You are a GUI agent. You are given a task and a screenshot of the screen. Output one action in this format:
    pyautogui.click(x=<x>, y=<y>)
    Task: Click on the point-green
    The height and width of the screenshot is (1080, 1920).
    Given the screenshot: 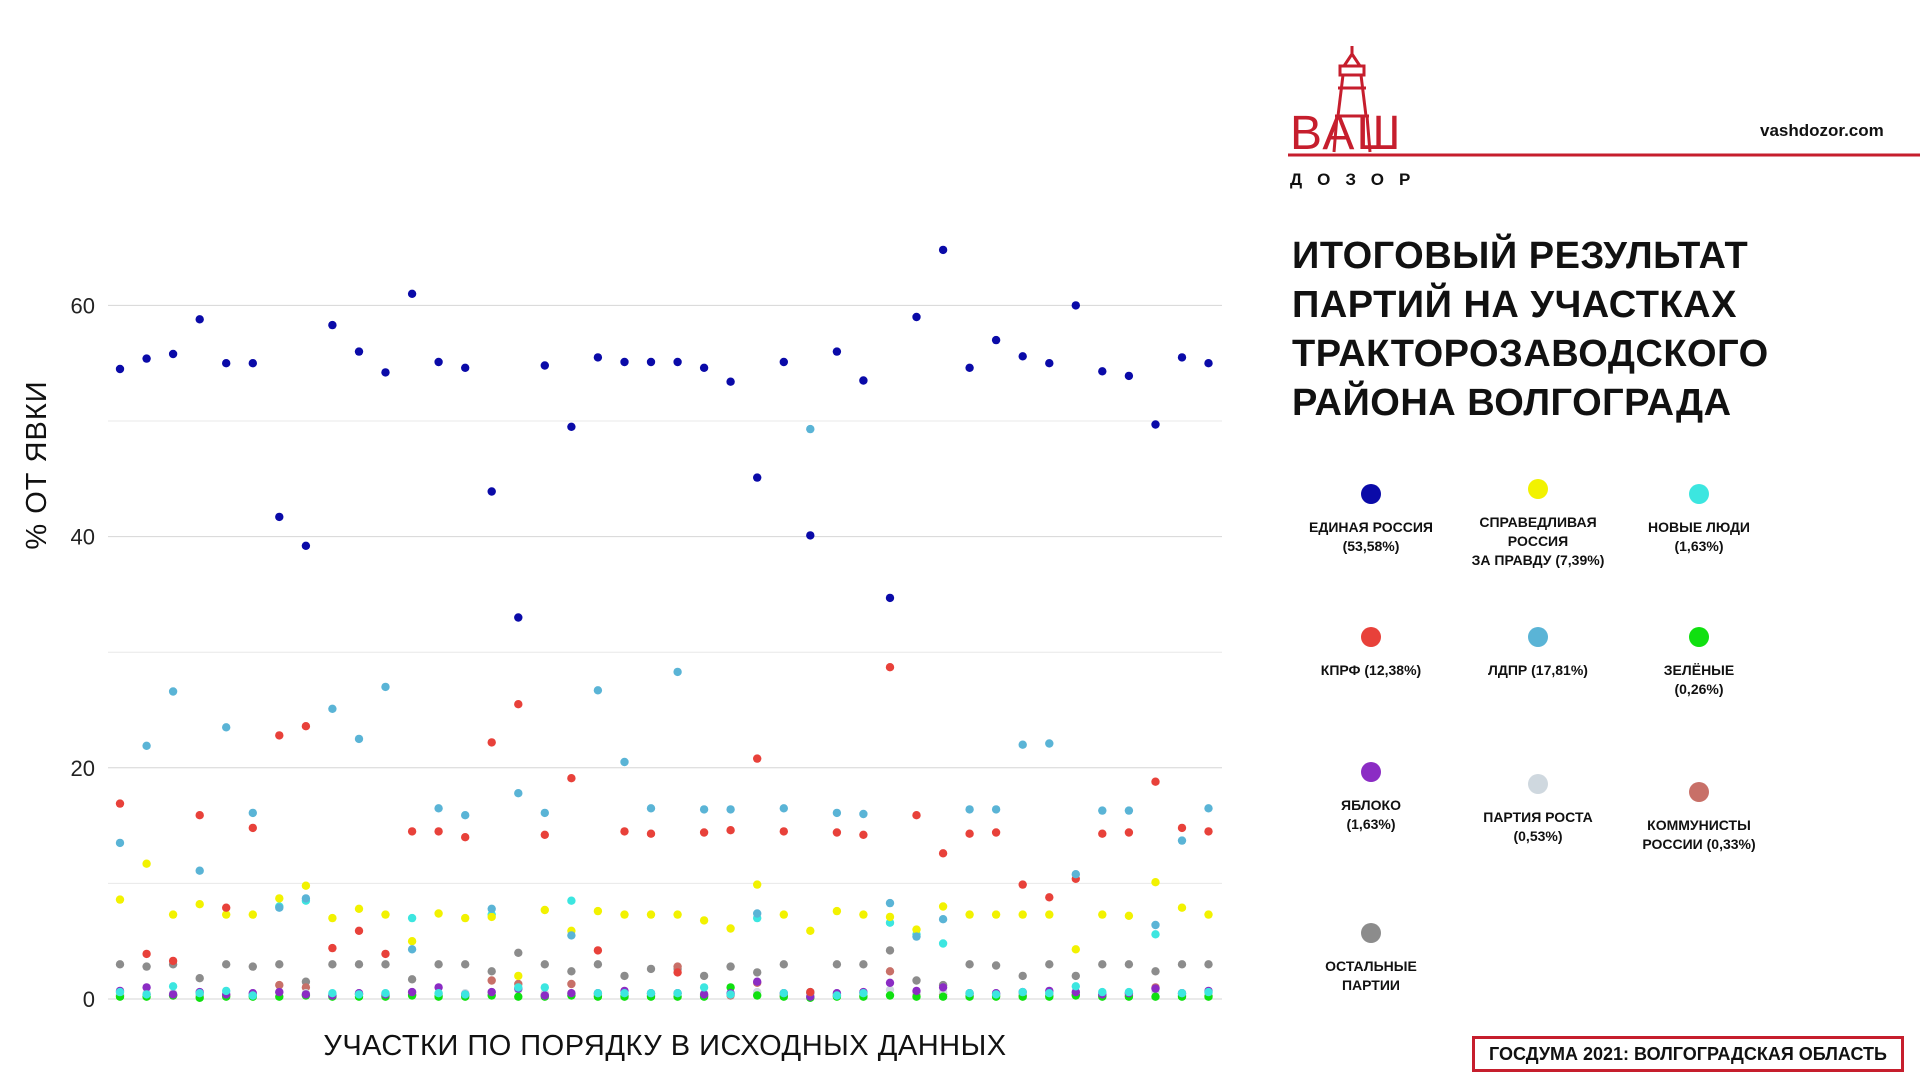 What is the action you would take?
    pyautogui.click(x=1155, y=996)
    